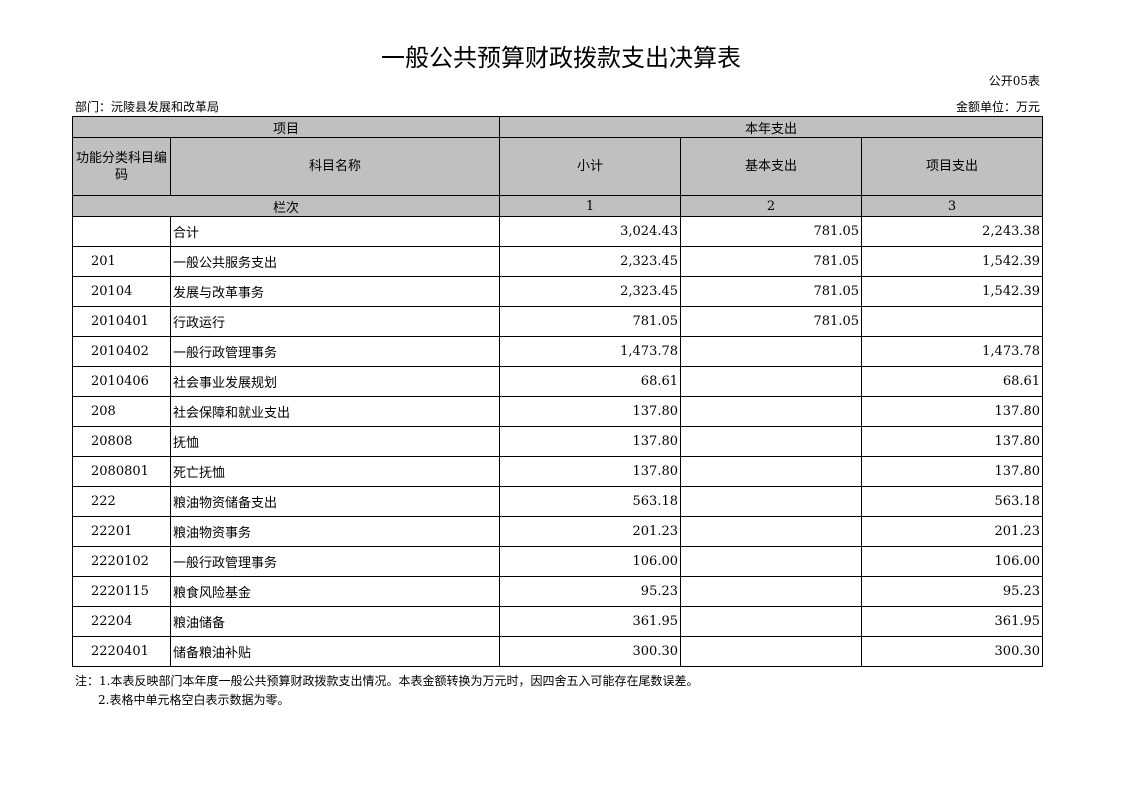  I want to click on header-basic: 基本支出, so click(771, 166).